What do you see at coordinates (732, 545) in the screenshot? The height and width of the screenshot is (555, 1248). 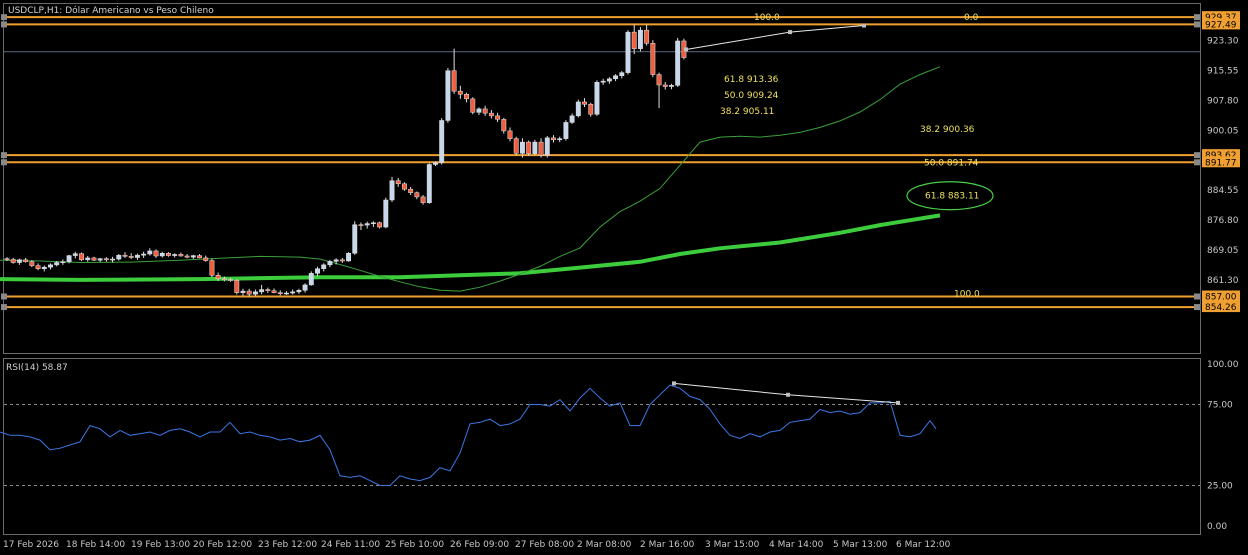 I see `time-axis-label: 3 Mar 15:00` at bounding box center [732, 545].